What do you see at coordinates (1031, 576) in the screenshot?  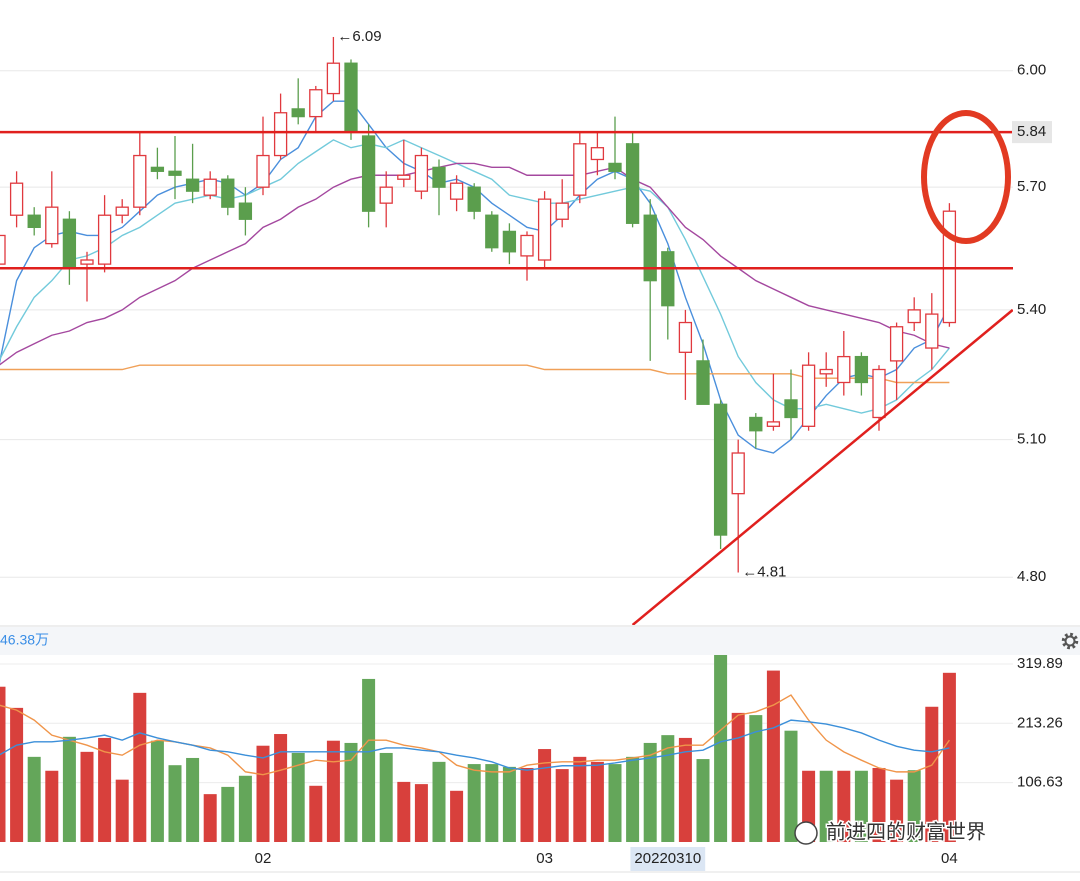 I see `y-tick-label: 4.80` at bounding box center [1031, 576].